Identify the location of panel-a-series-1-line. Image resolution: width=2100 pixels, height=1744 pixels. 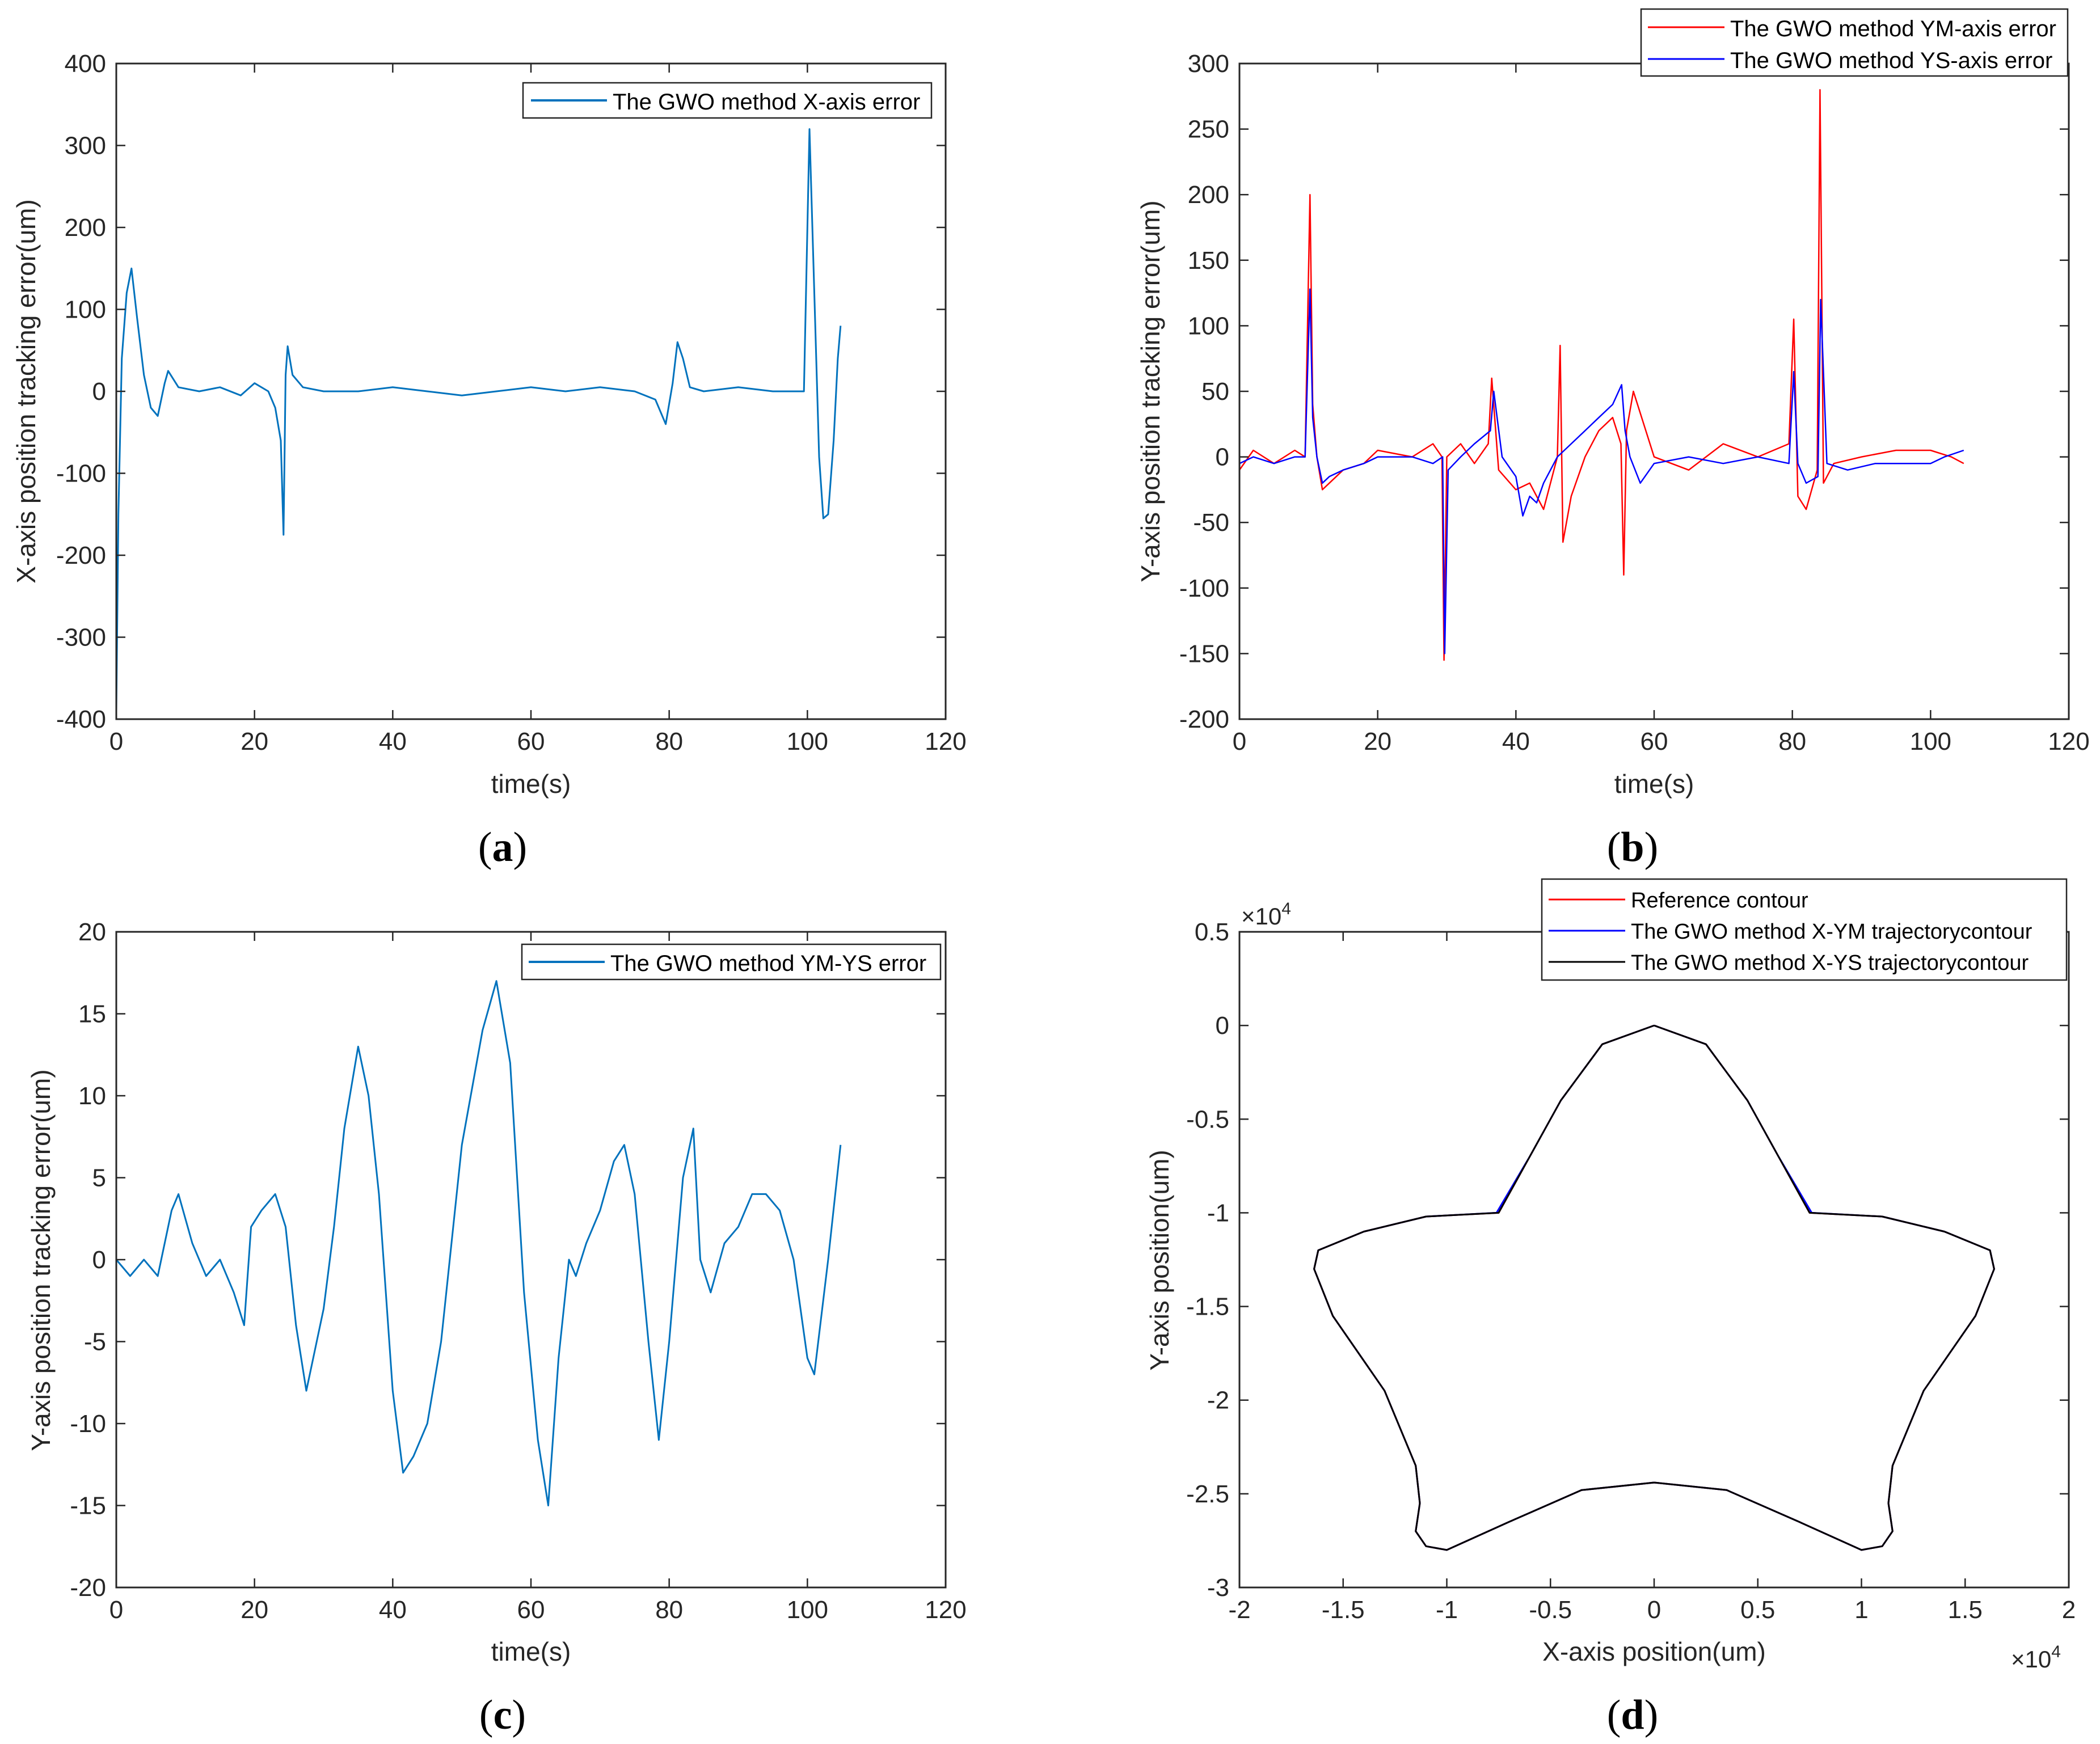
(479, 419).